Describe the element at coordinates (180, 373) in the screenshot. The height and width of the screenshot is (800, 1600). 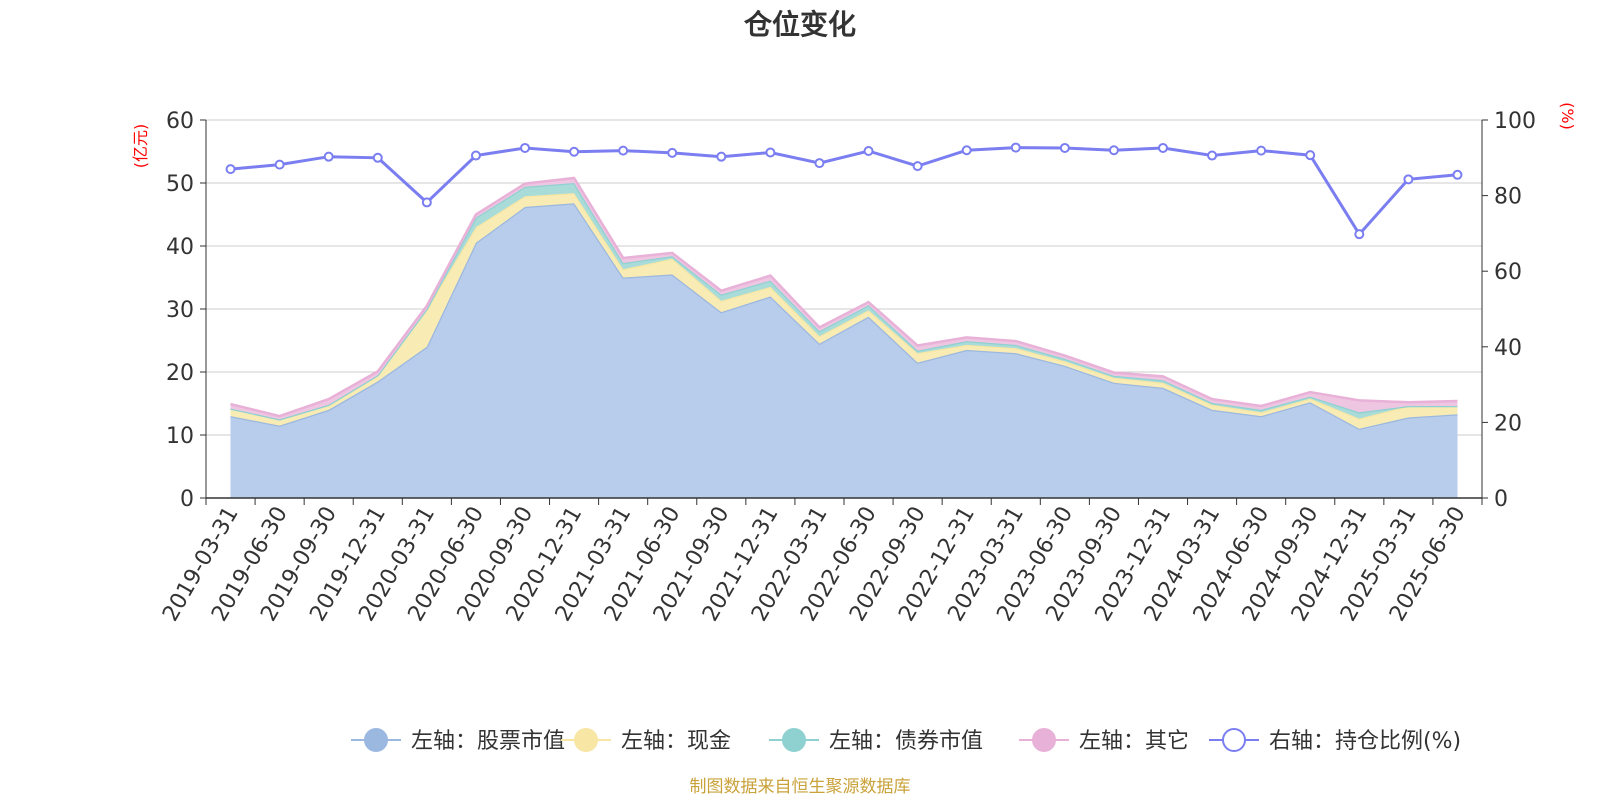
I see `left-axis-tick-label: 20` at that location.